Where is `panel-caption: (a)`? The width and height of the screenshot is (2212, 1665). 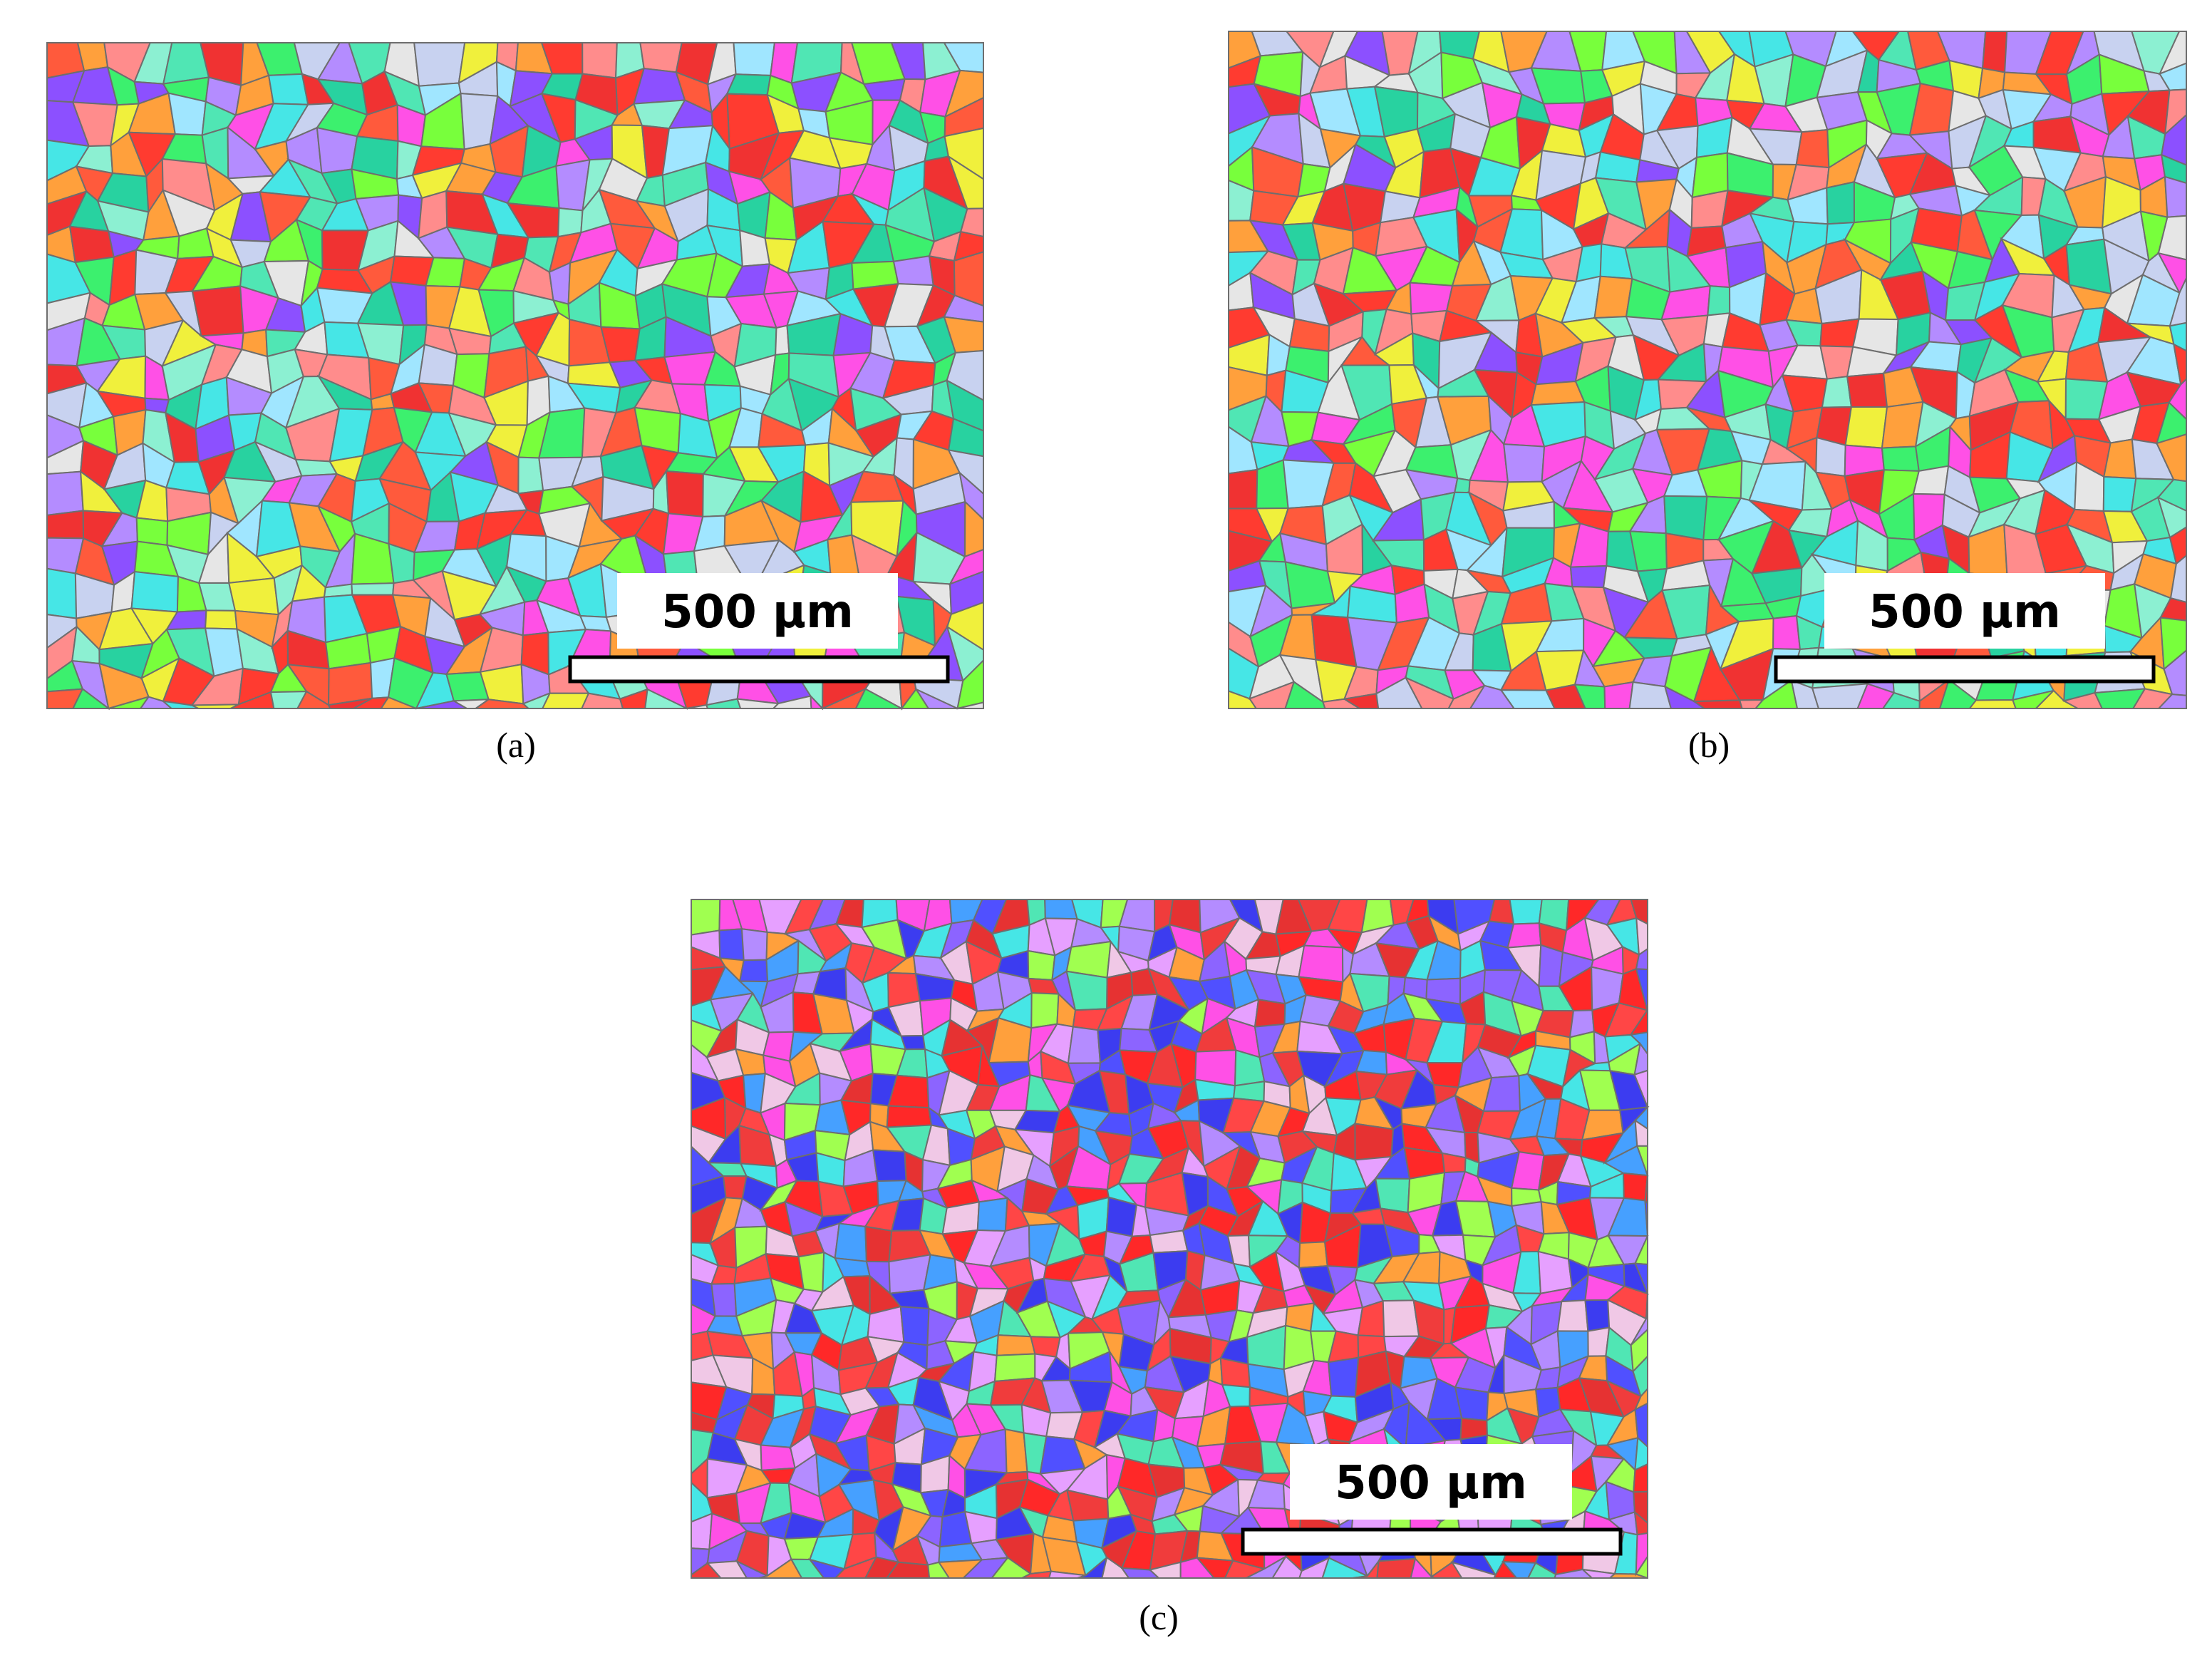
panel-caption: (a) is located at coordinates (516, 745).